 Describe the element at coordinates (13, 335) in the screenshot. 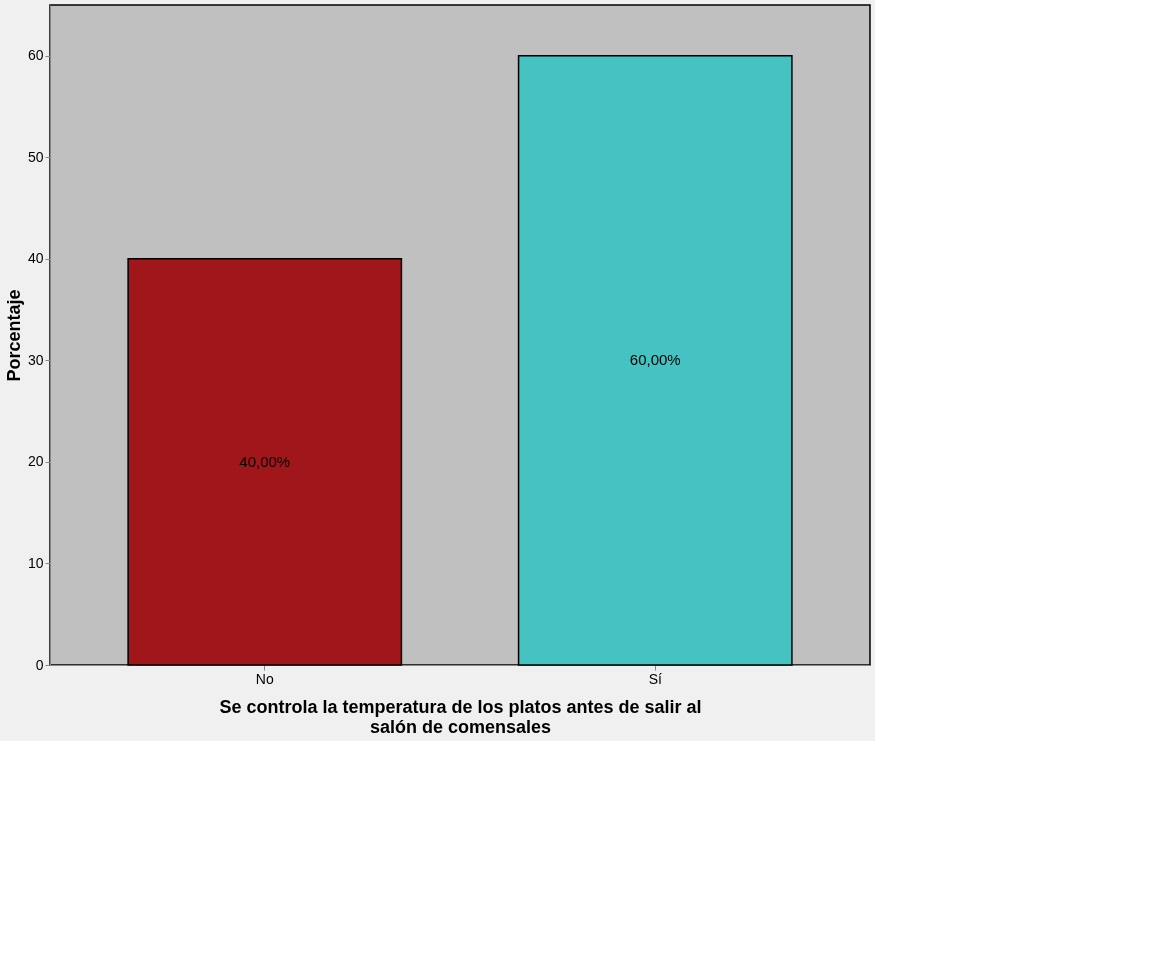

I see `y-axis-title: Porcentaje` at that location.